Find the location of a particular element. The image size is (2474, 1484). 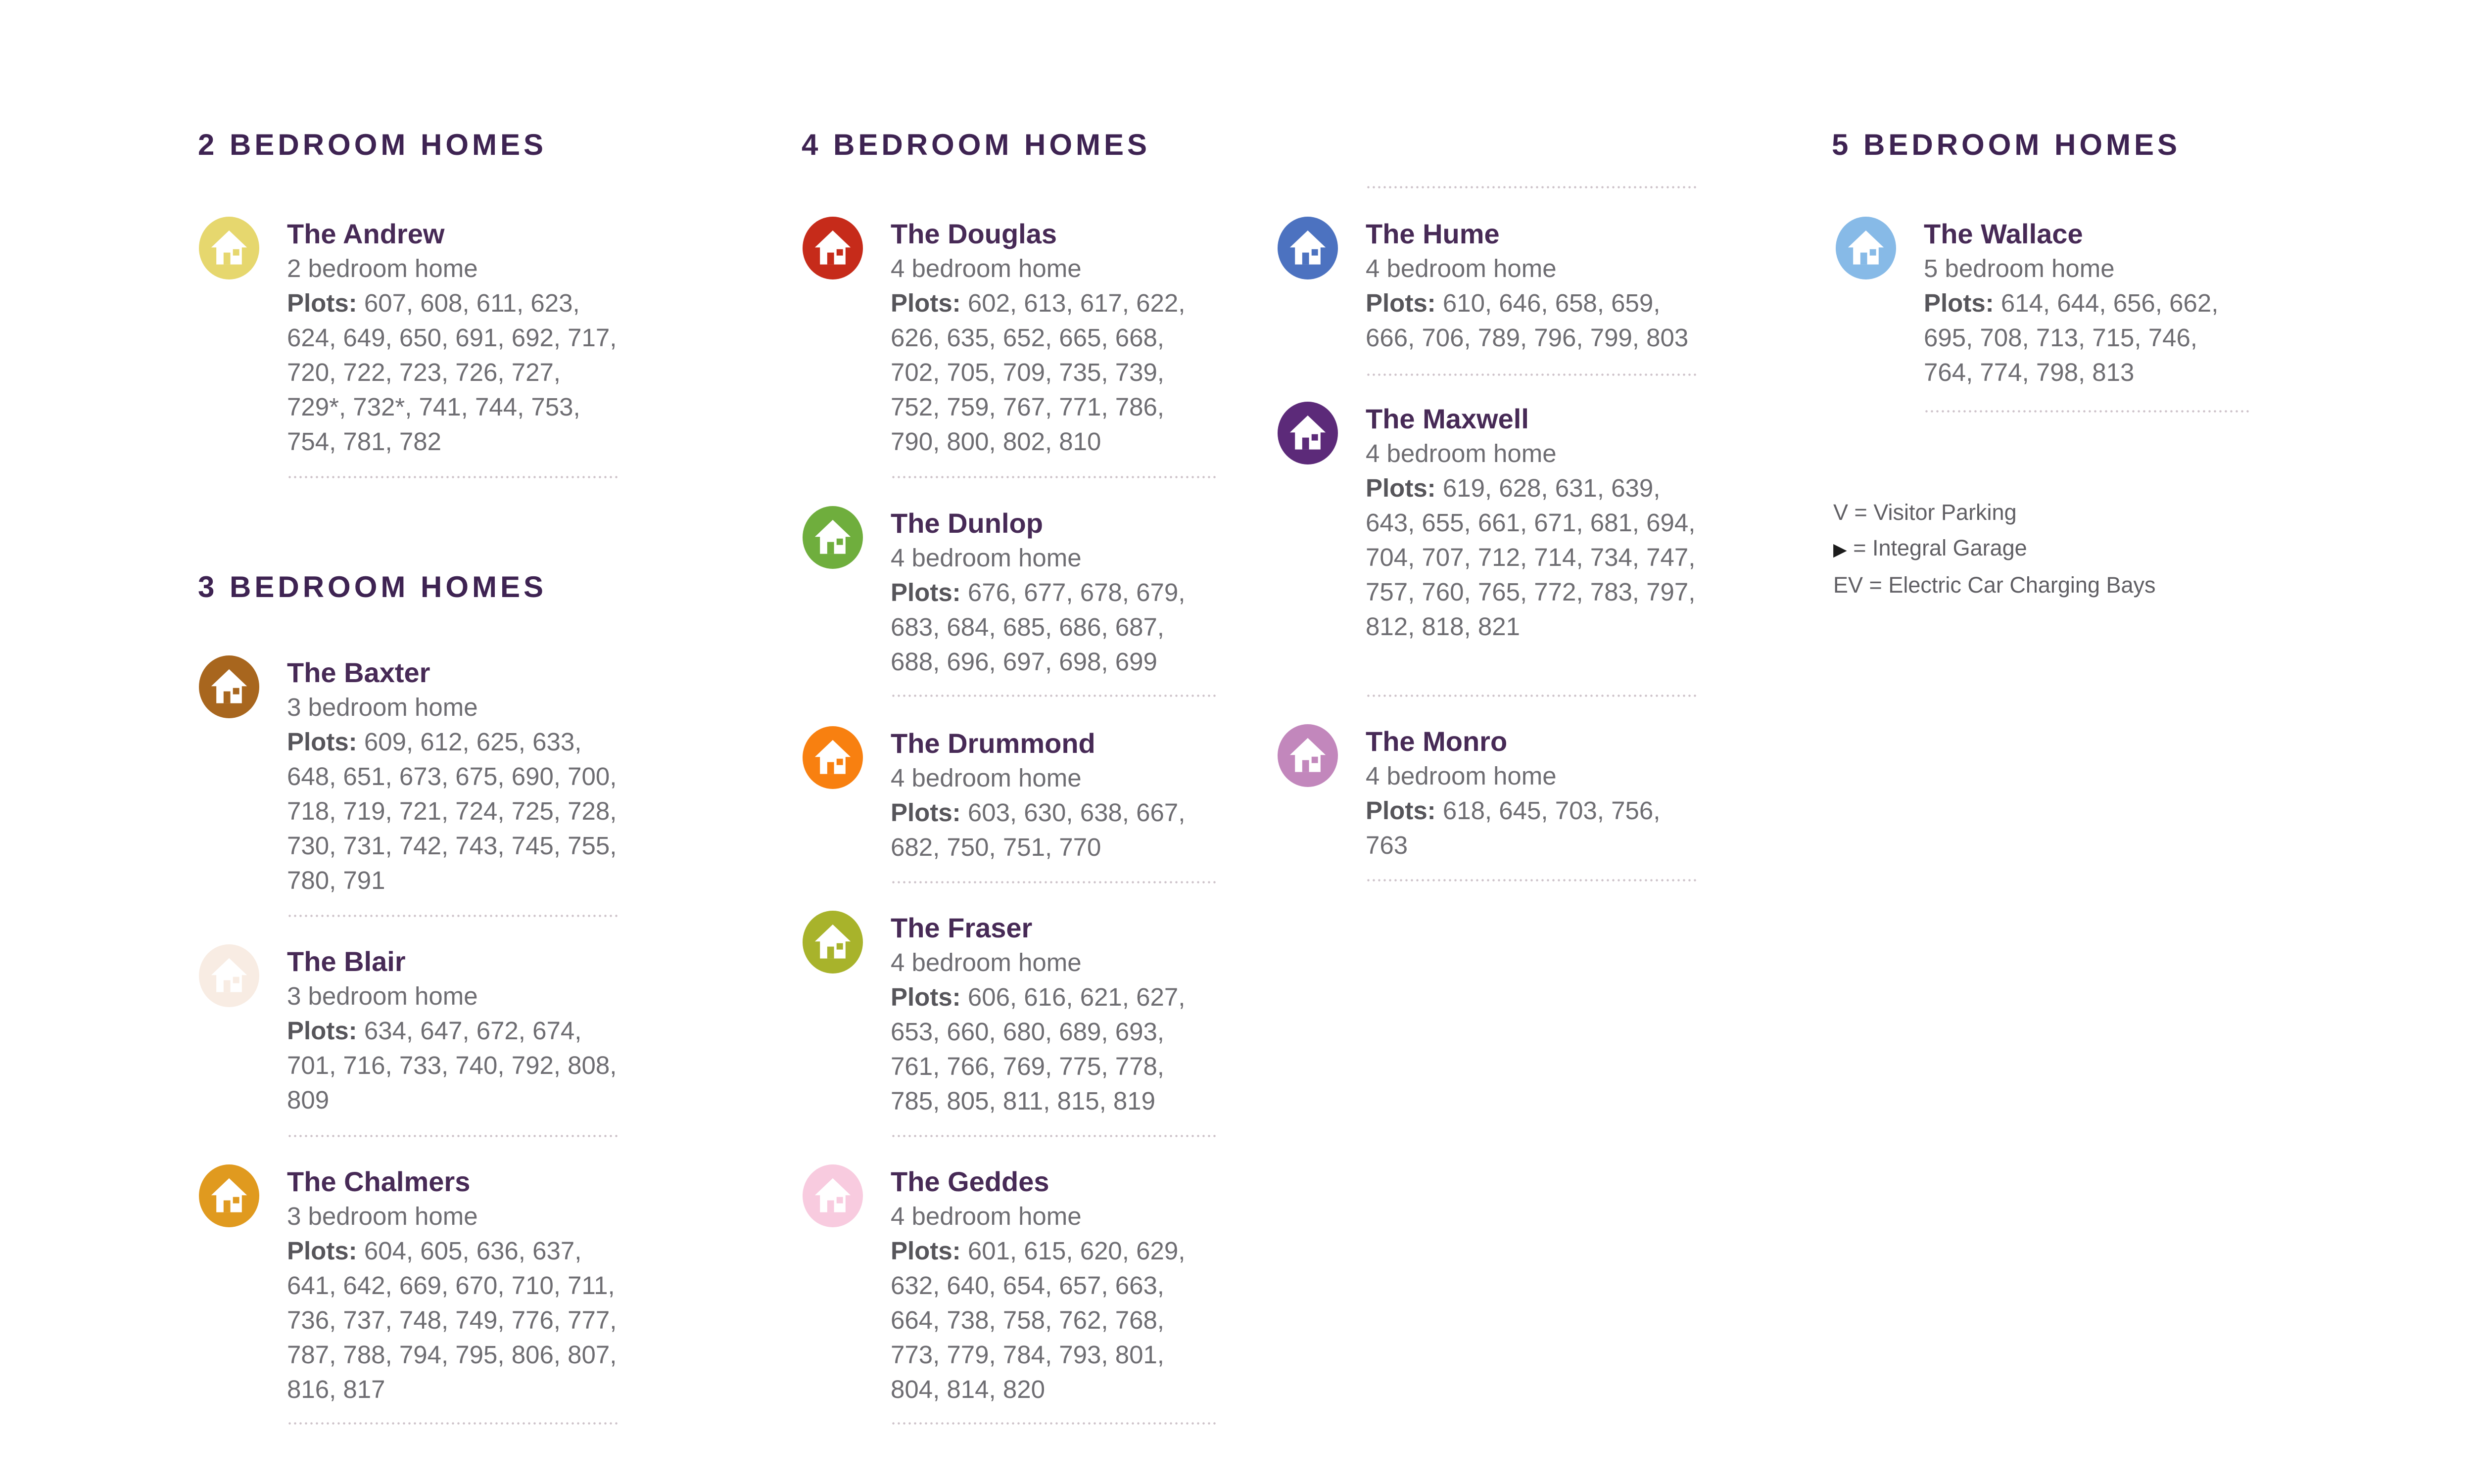

home-name: The Geddes is located at coordinates (970, 1181).